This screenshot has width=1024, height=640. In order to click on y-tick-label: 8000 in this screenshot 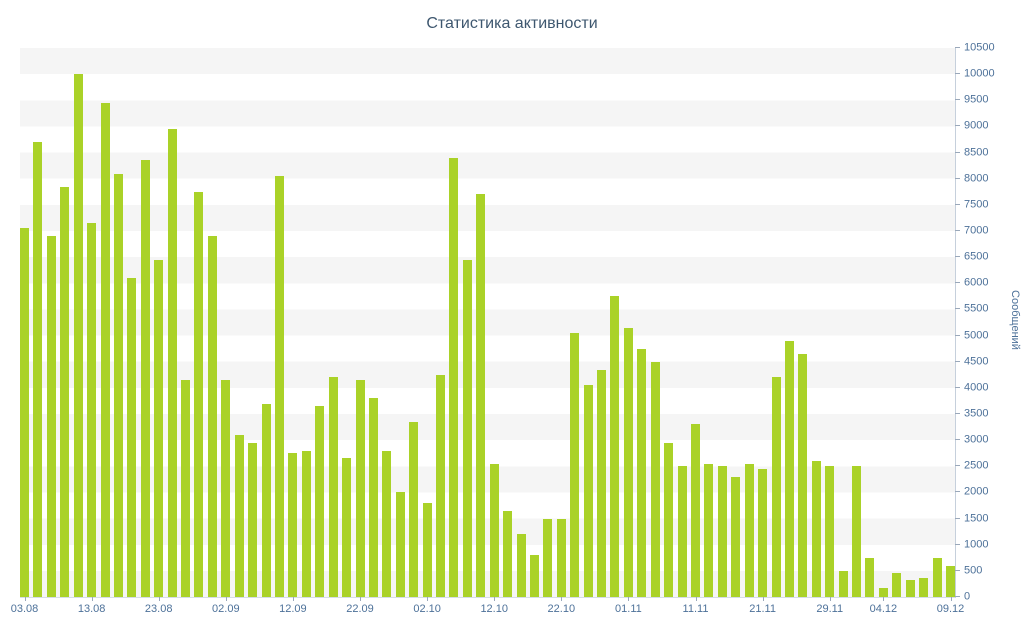, I will do `click(976, 178)`.